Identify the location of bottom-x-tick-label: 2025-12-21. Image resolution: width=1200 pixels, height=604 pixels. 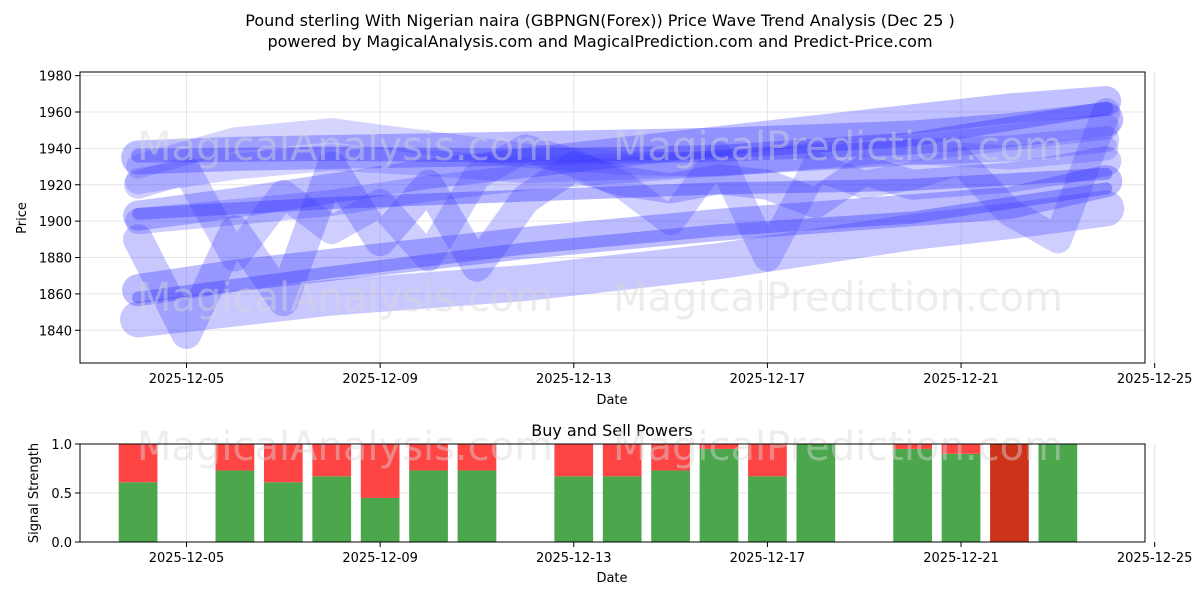
(961, 558).